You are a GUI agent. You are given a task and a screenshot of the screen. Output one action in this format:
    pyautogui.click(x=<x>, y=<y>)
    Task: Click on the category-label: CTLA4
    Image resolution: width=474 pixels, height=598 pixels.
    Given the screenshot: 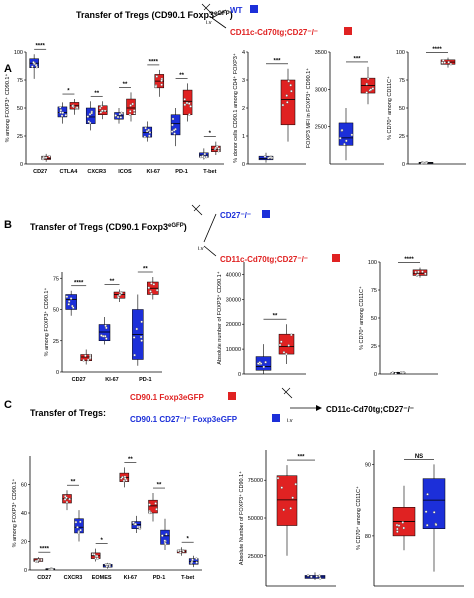 What is the action you would take?
    pyautogui.click(x=69, y=172)
    